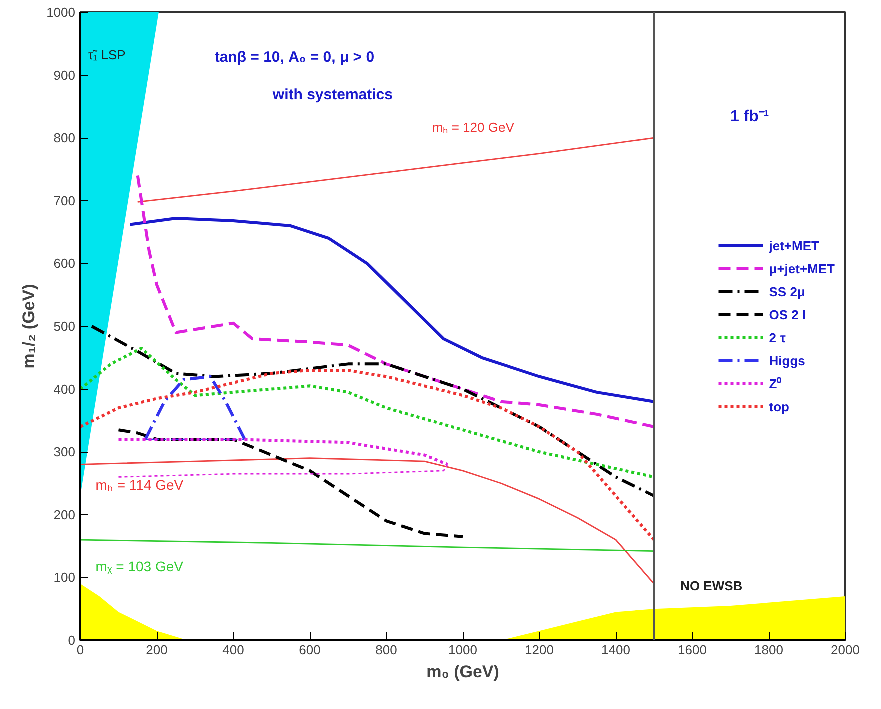 This screenshot has width=881, height=709. What do you see at coordinates (692, 650) in the screenshot?
I see `x-tick-label: 1600` at bounding box center [692, 650].